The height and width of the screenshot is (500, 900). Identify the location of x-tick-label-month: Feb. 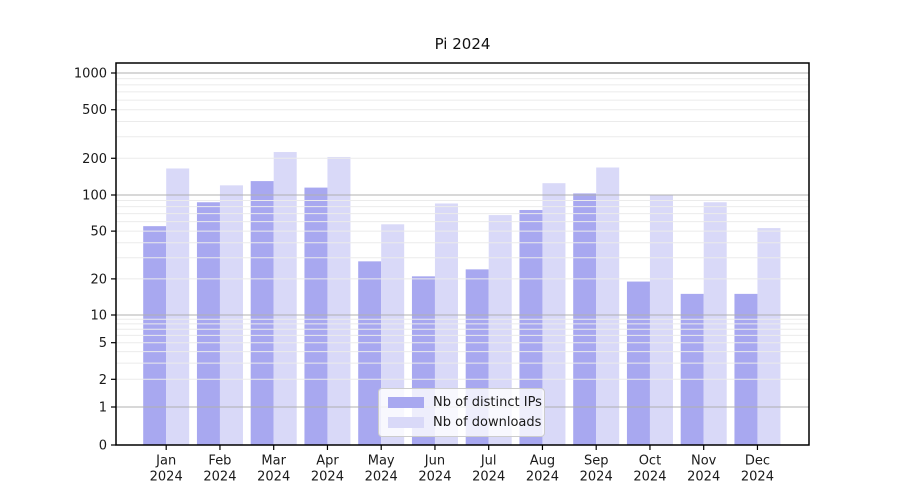
(219, 461).